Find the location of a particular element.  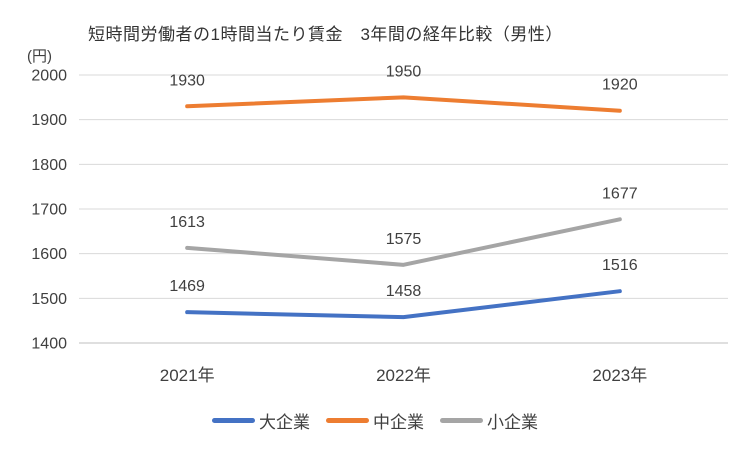

data-label: 1516 is located at coordinates (620, 265).